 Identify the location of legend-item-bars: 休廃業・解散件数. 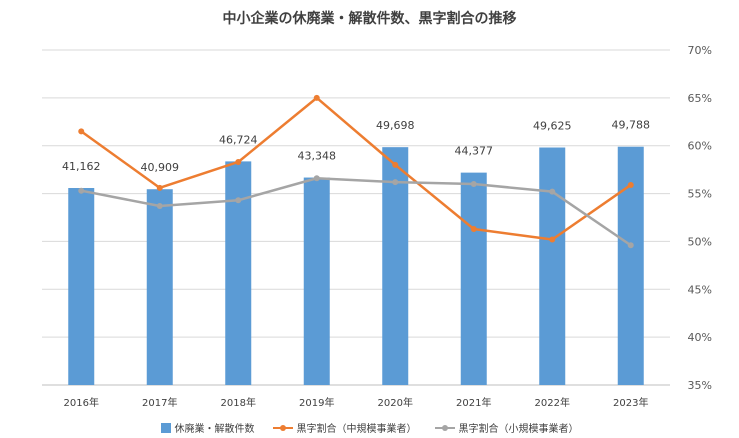
(207, 427).